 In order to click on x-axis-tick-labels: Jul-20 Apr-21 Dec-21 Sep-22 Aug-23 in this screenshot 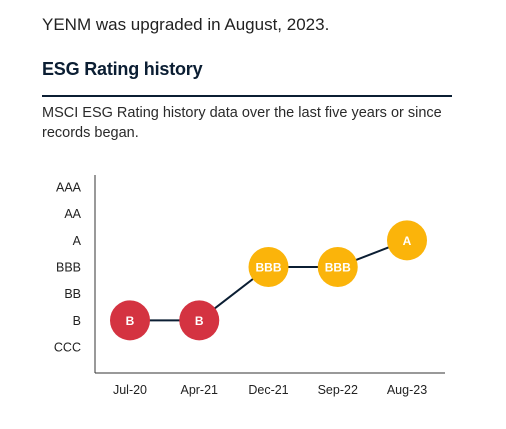, I will do `click(270, 390)`.